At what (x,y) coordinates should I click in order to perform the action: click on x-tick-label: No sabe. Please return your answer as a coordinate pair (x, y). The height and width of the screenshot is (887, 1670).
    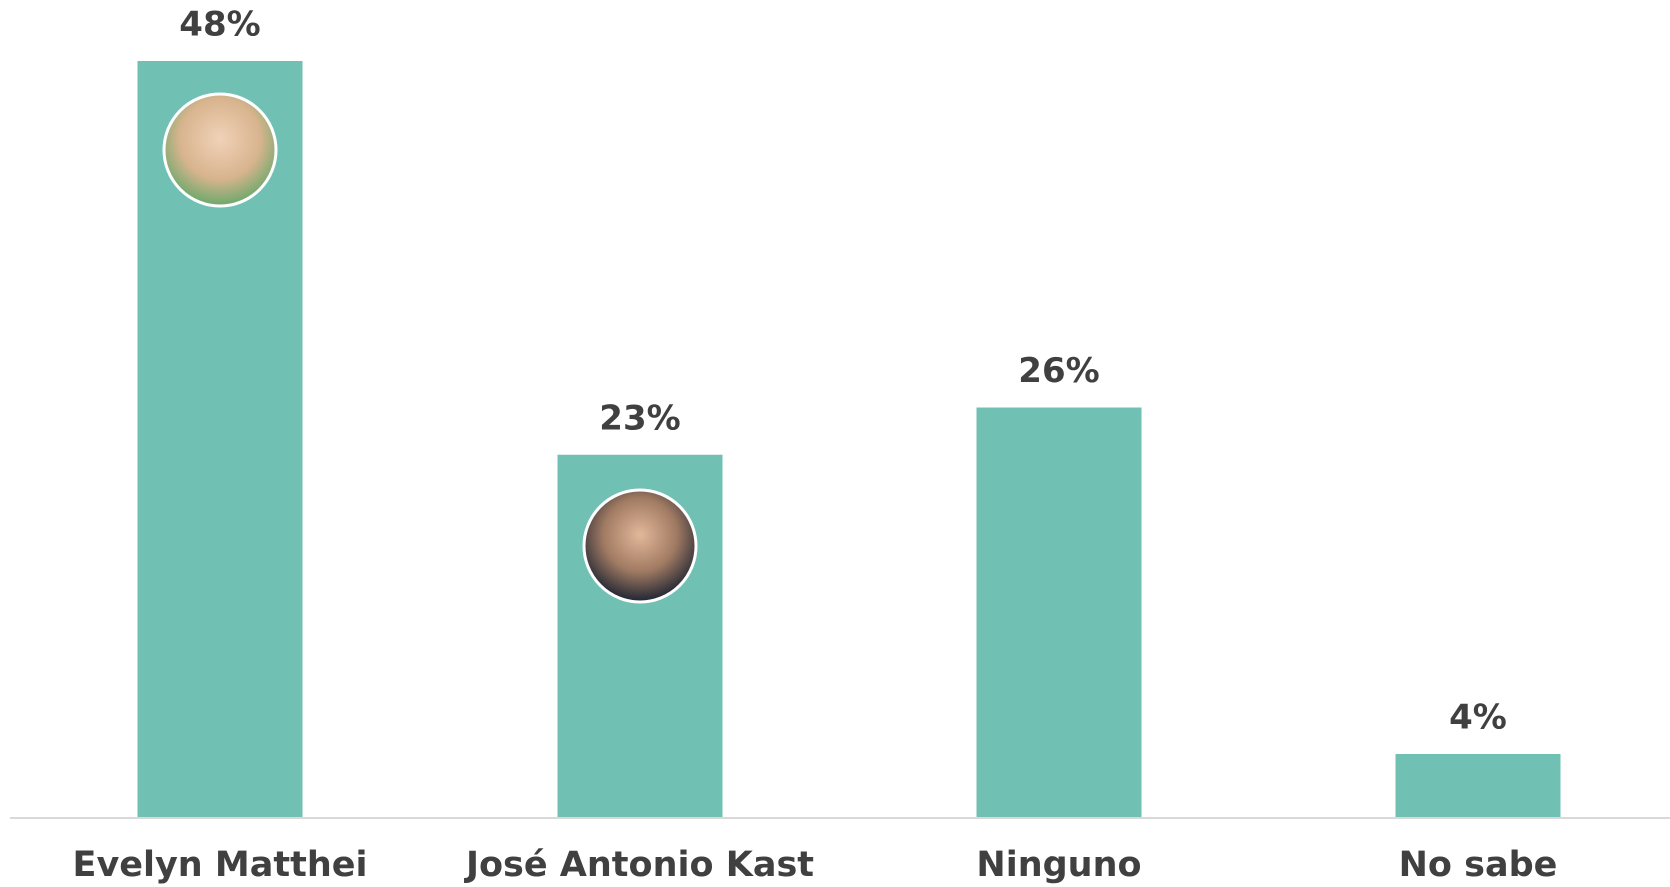
    Looking at the image, I should click on (1478, 865).